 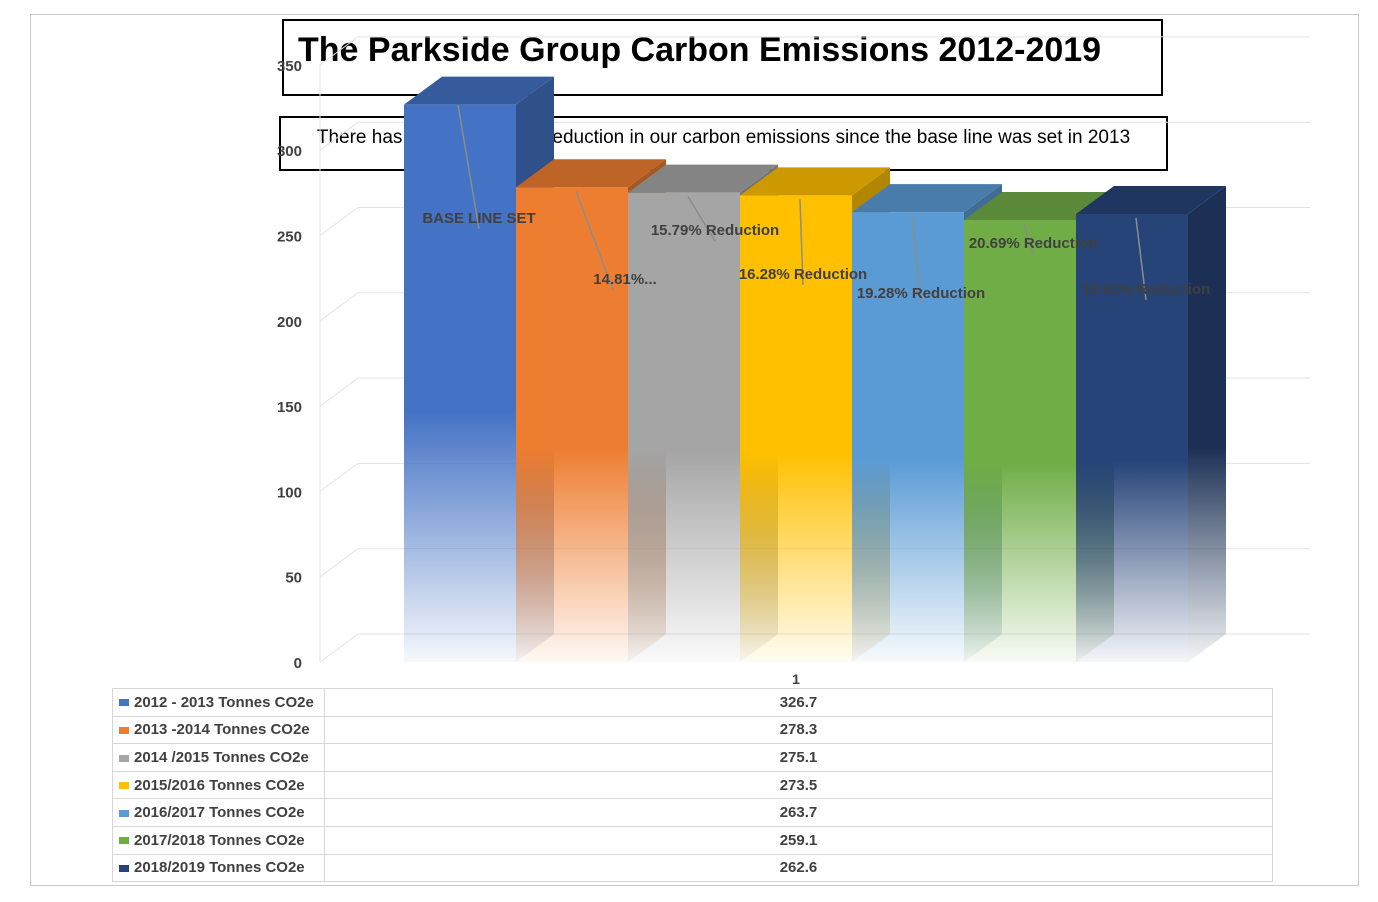 I want to click on data-label: 20.69% Reduction, so click(x=1033, y=243).